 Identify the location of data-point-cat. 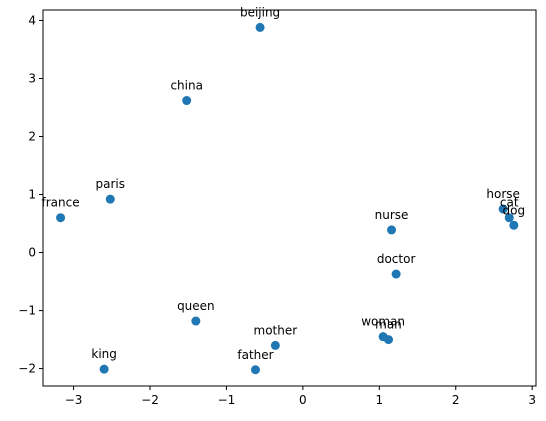
(509, 218).